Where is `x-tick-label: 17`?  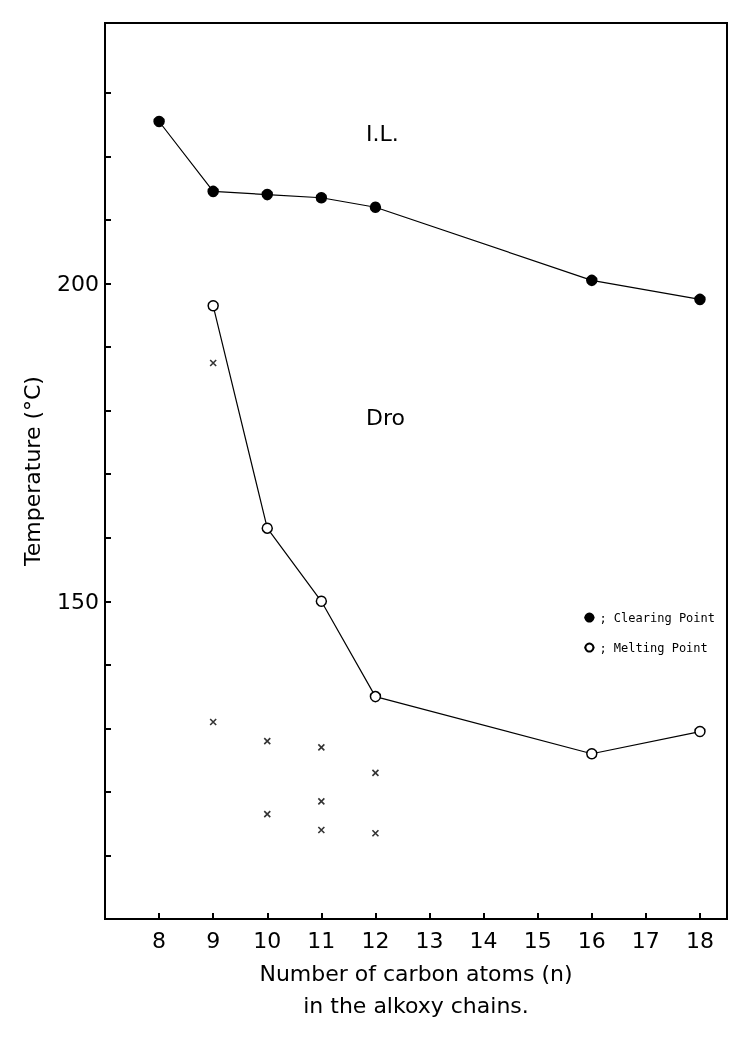
x-tick-label: 17 is located at coordinates (645, 940).